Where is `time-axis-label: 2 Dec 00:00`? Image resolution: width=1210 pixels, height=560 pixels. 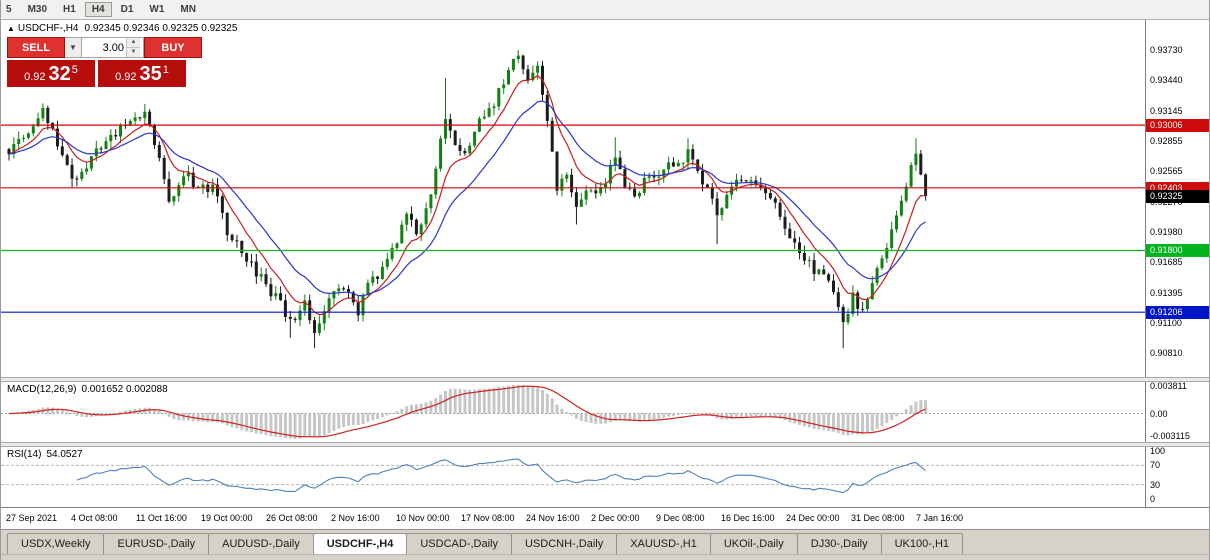
time-axis-label: 2 Dec 00:00 is located at coordinates (615, 518).